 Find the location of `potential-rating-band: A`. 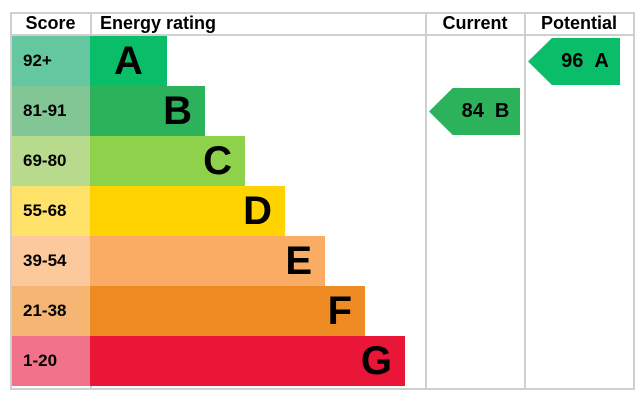

potential-rating-band: A is located at coordinates (601, 61).